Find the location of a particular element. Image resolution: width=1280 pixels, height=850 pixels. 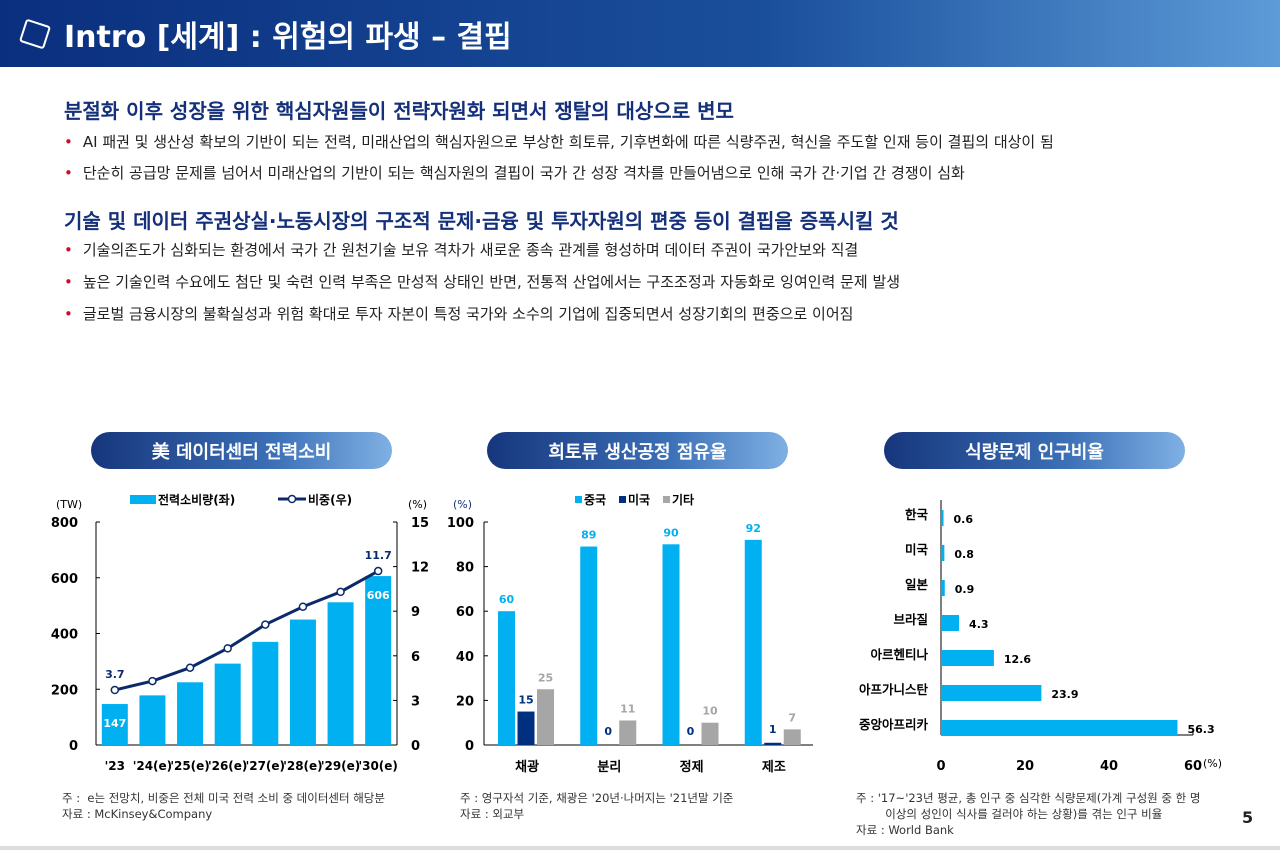

data-label: 147 is located at coordinates (114, 723).